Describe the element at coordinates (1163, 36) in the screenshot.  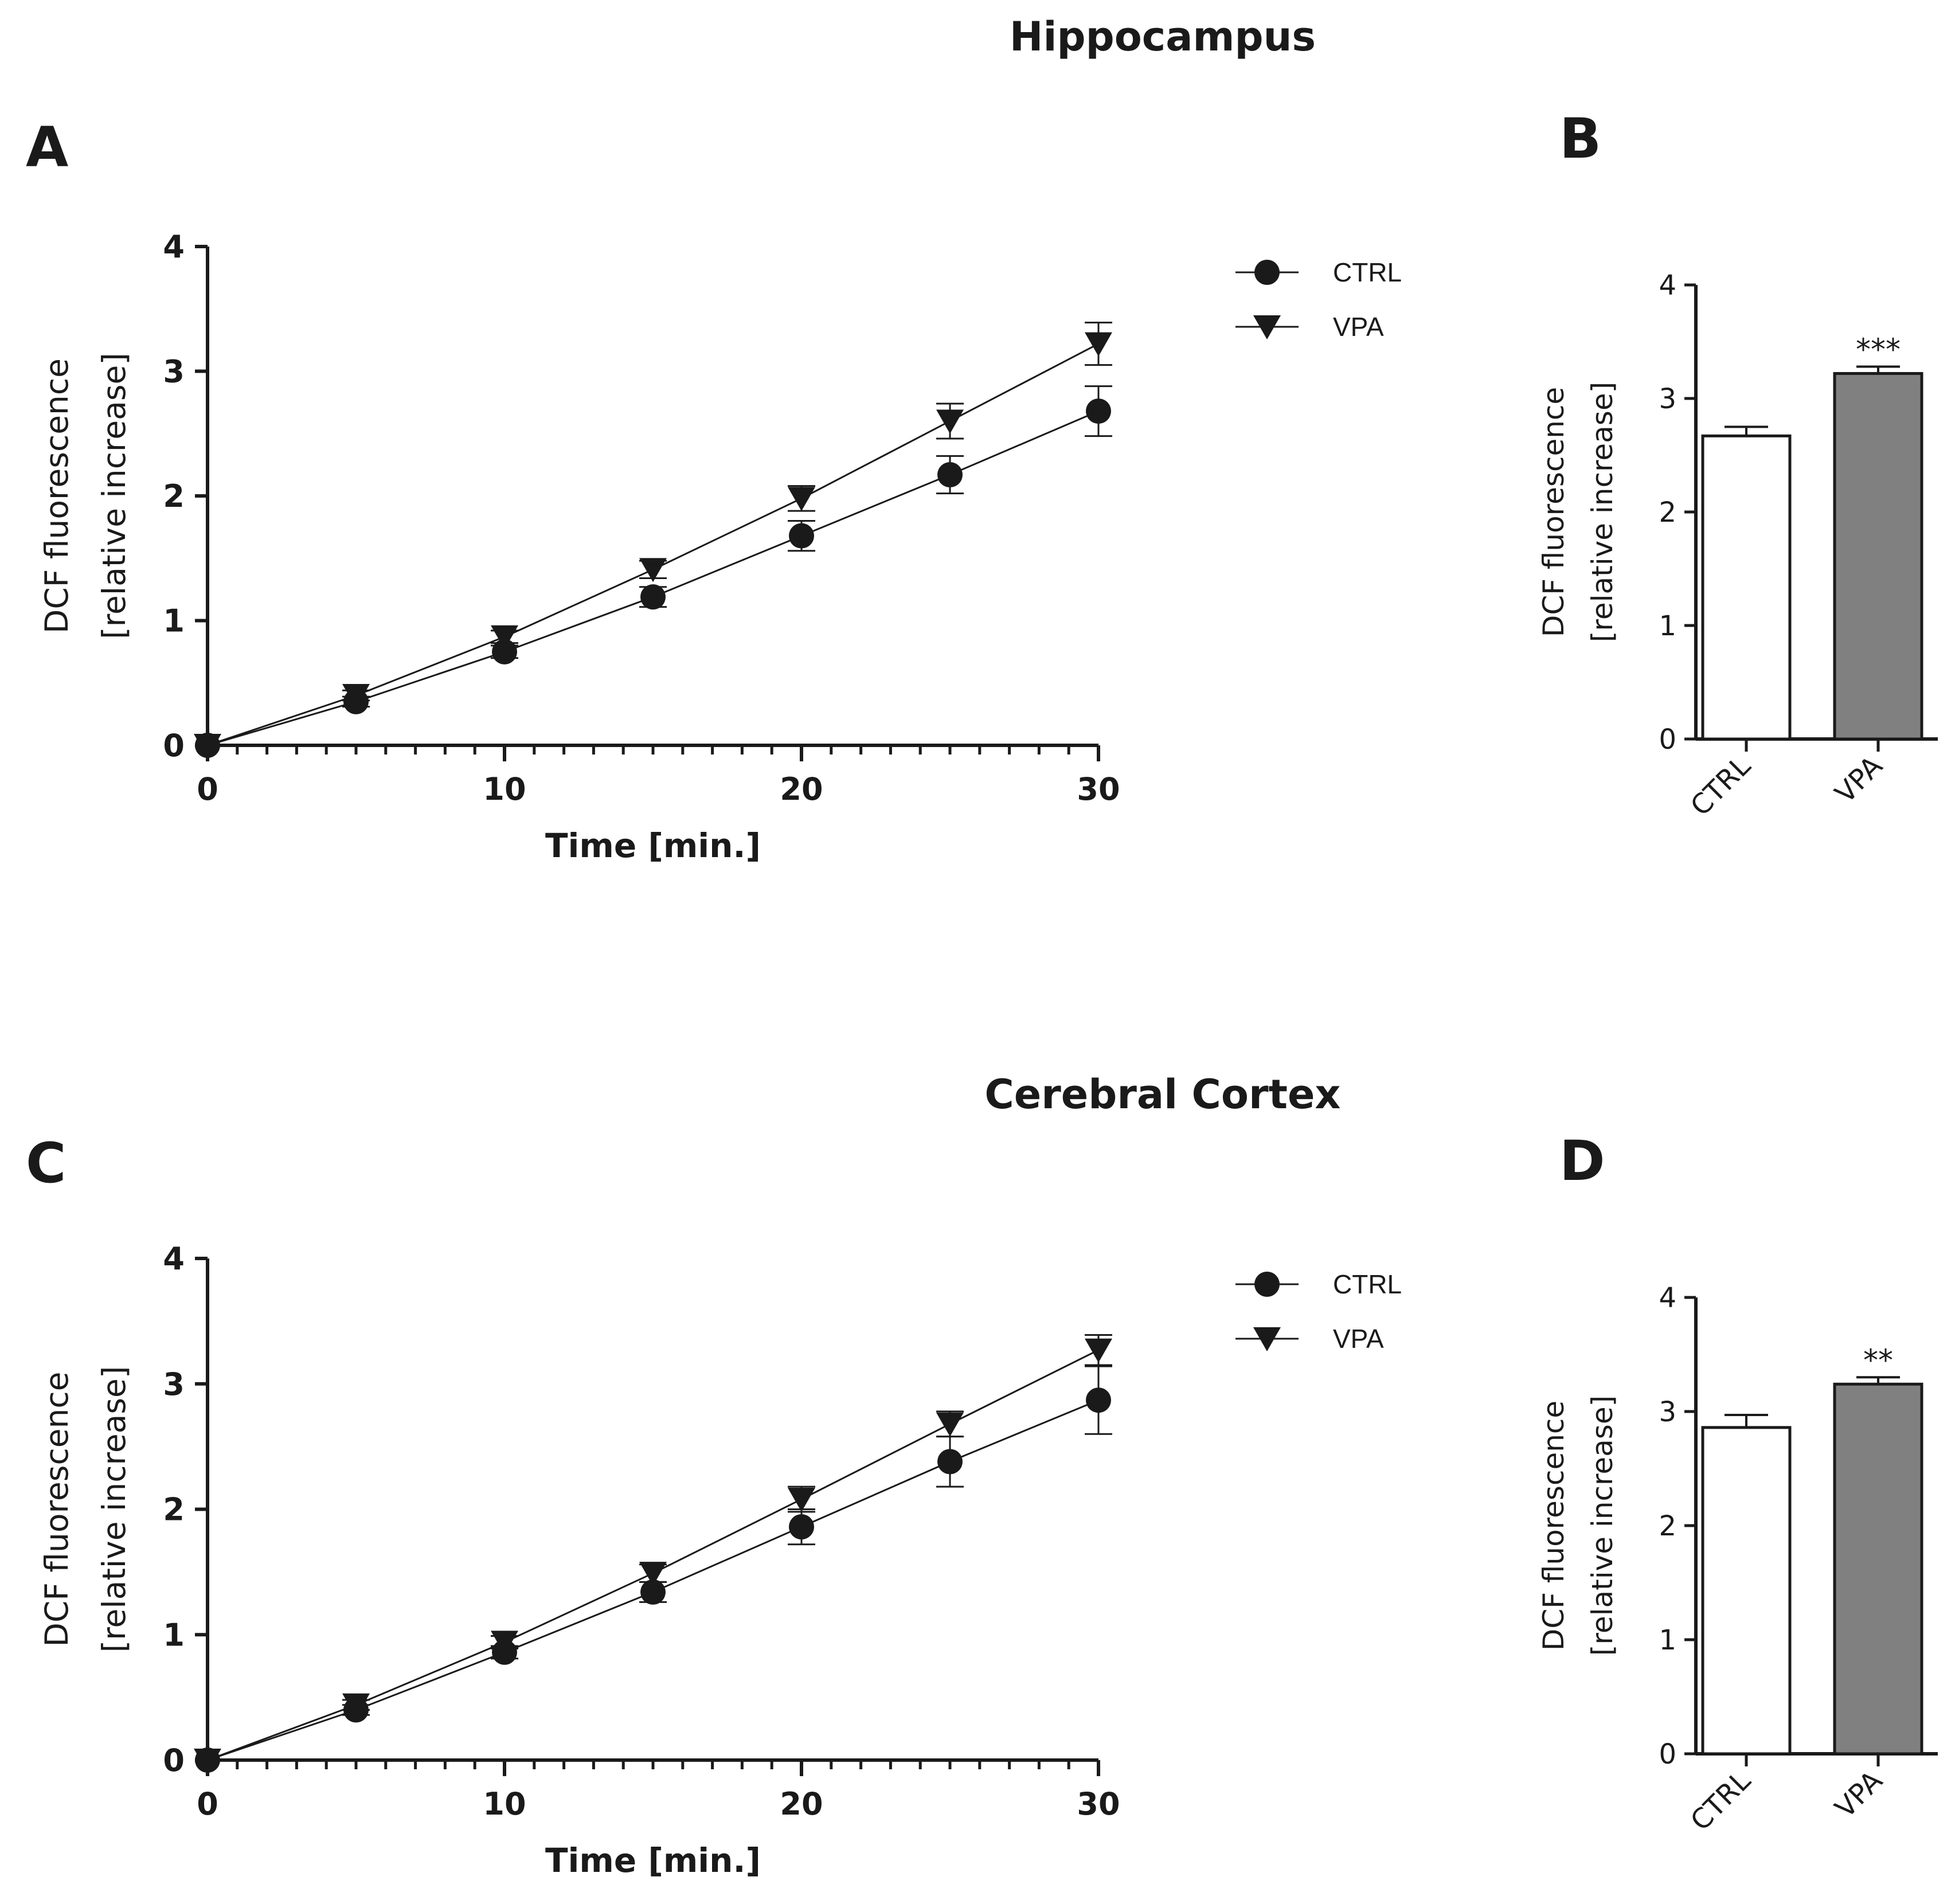
I see `section-title-hippocampus: Hippocampus` at that location.